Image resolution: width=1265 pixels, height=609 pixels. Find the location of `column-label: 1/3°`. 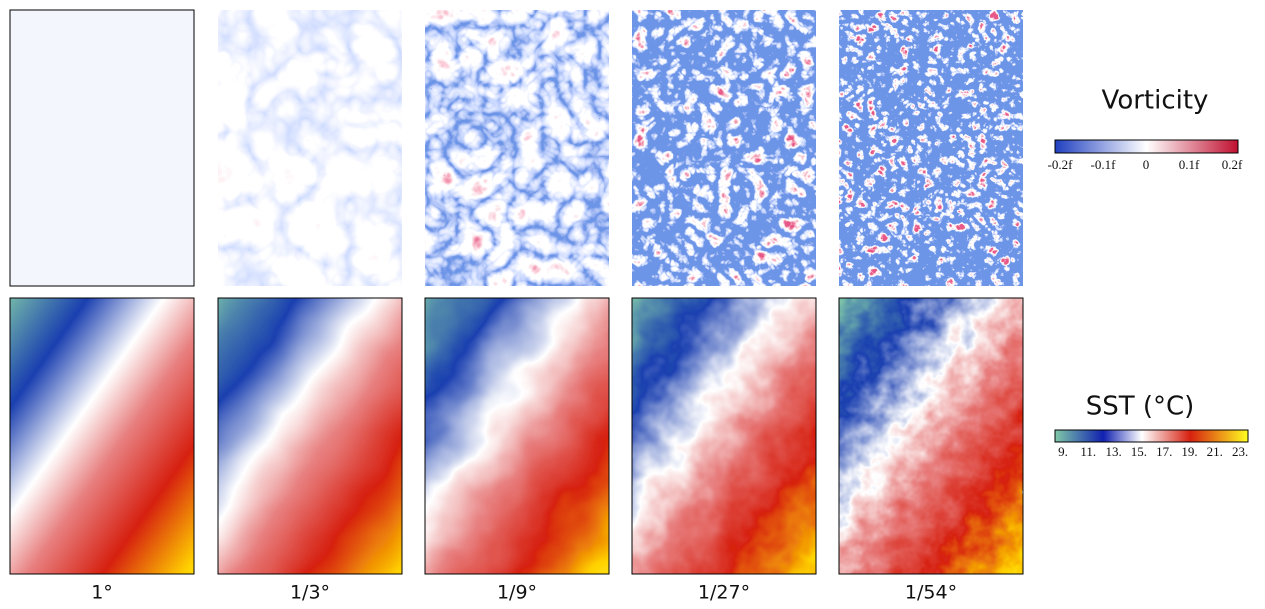

column-label: 1/3° is located at coordinates (310, 593).